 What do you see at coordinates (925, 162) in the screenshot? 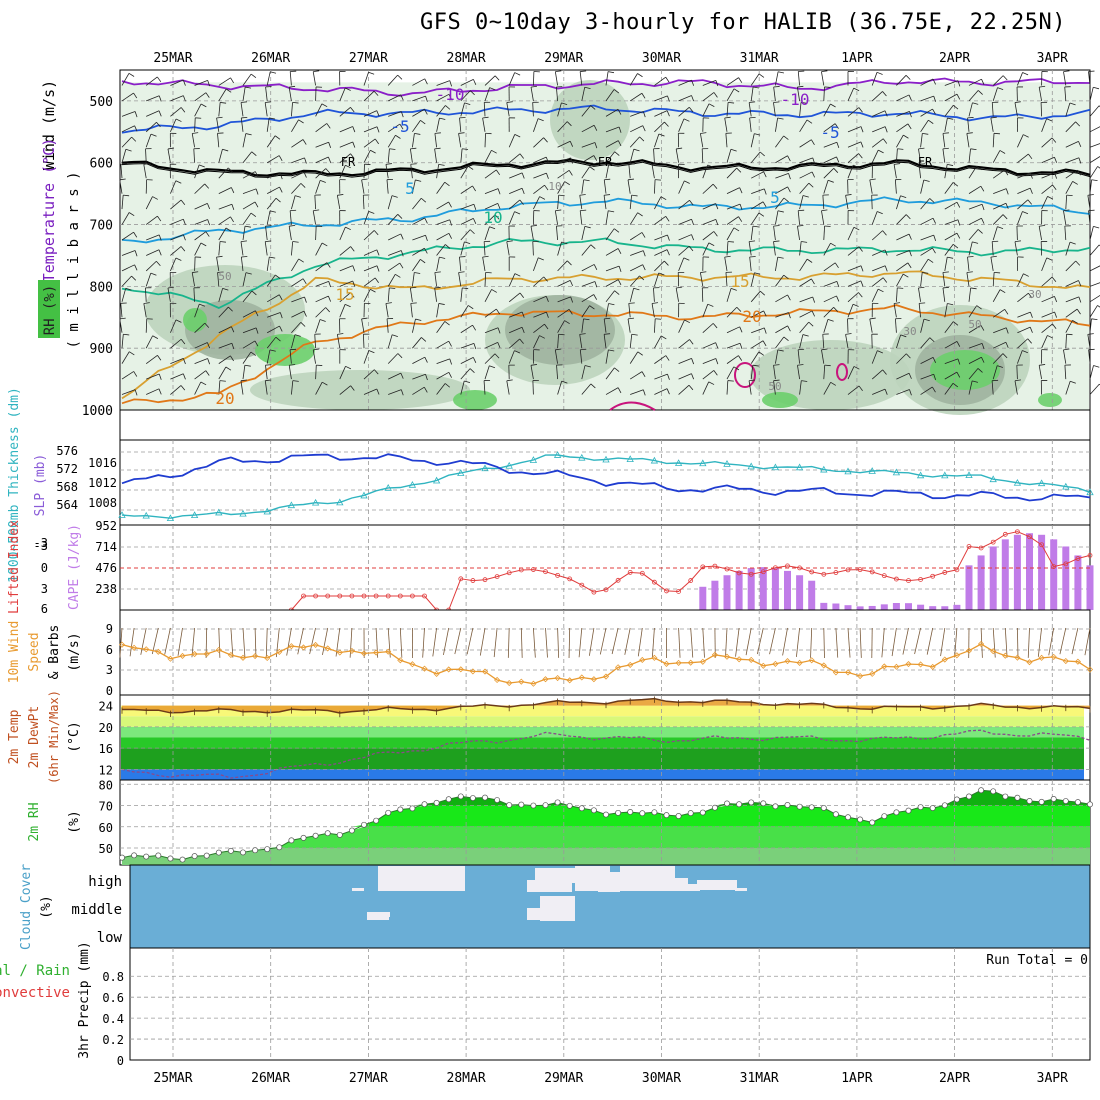
I see `contour-label: FR` at bounding box center [925, 162].